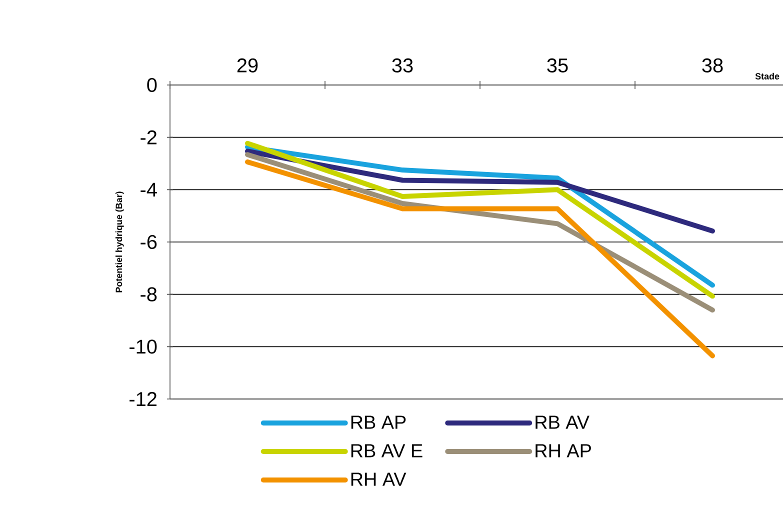  Describe the element at coordinates (152, 85) in the screenshot. I see `y-tick-label: 0` at that location.